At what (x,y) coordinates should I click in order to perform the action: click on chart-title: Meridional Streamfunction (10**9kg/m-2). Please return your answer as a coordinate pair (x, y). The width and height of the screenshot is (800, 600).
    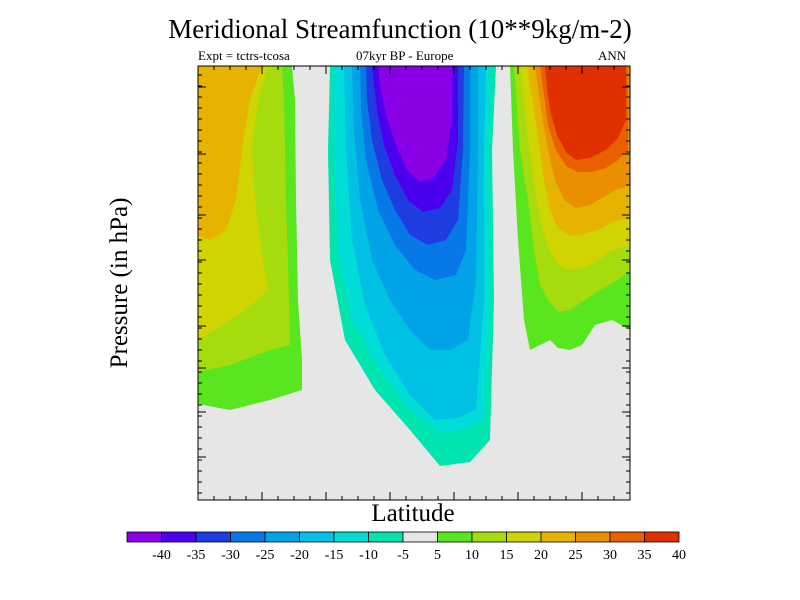
    Looking at the image, I should click on (400, 29).